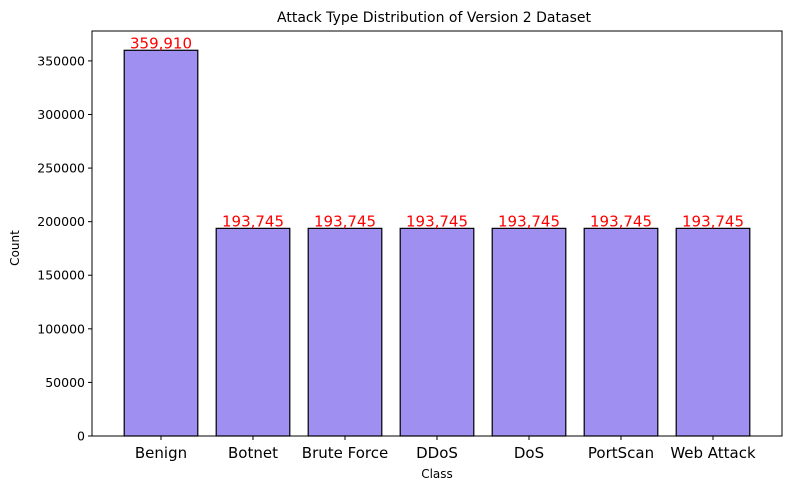 This screenshot has height=490, width=790. Describe the element at coordinates (61, 60) in the screenshot. I see `y-tick-label: 350000` at that location.